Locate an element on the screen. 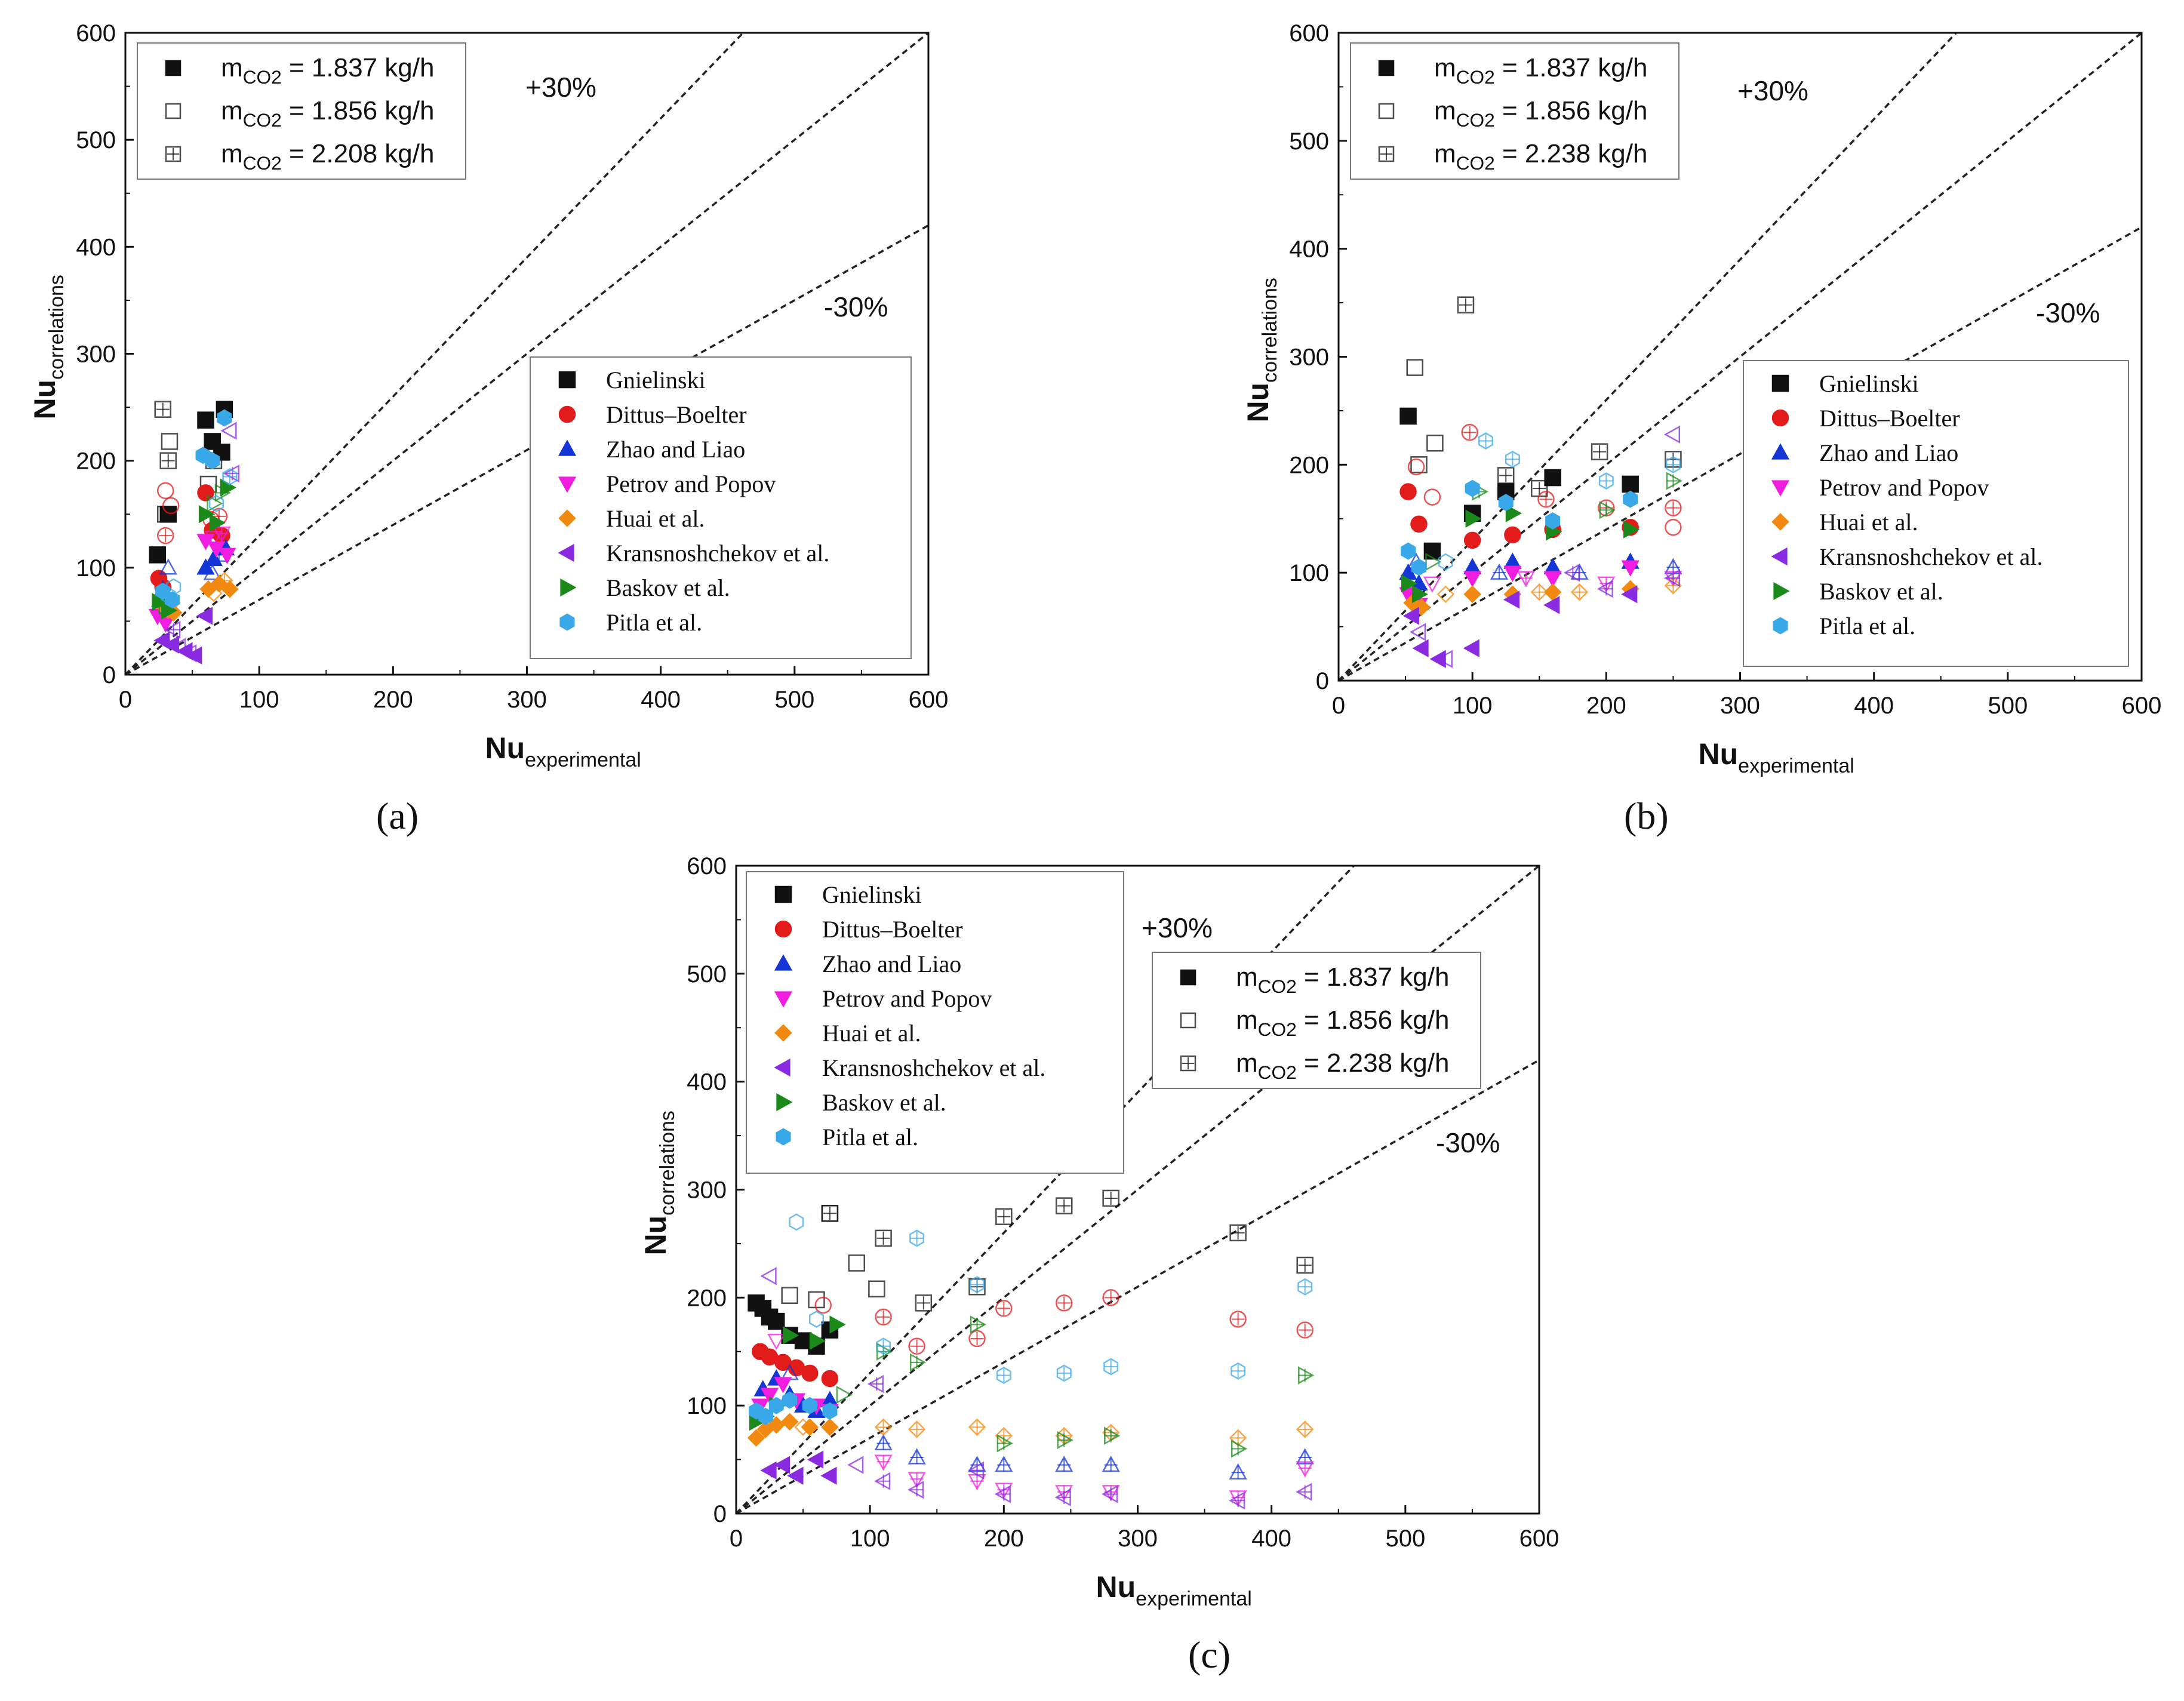 This screenshot has height=1701, width=2184. chart-b-xlabel: Nuexperimental is located at coordinates (1776, 757).